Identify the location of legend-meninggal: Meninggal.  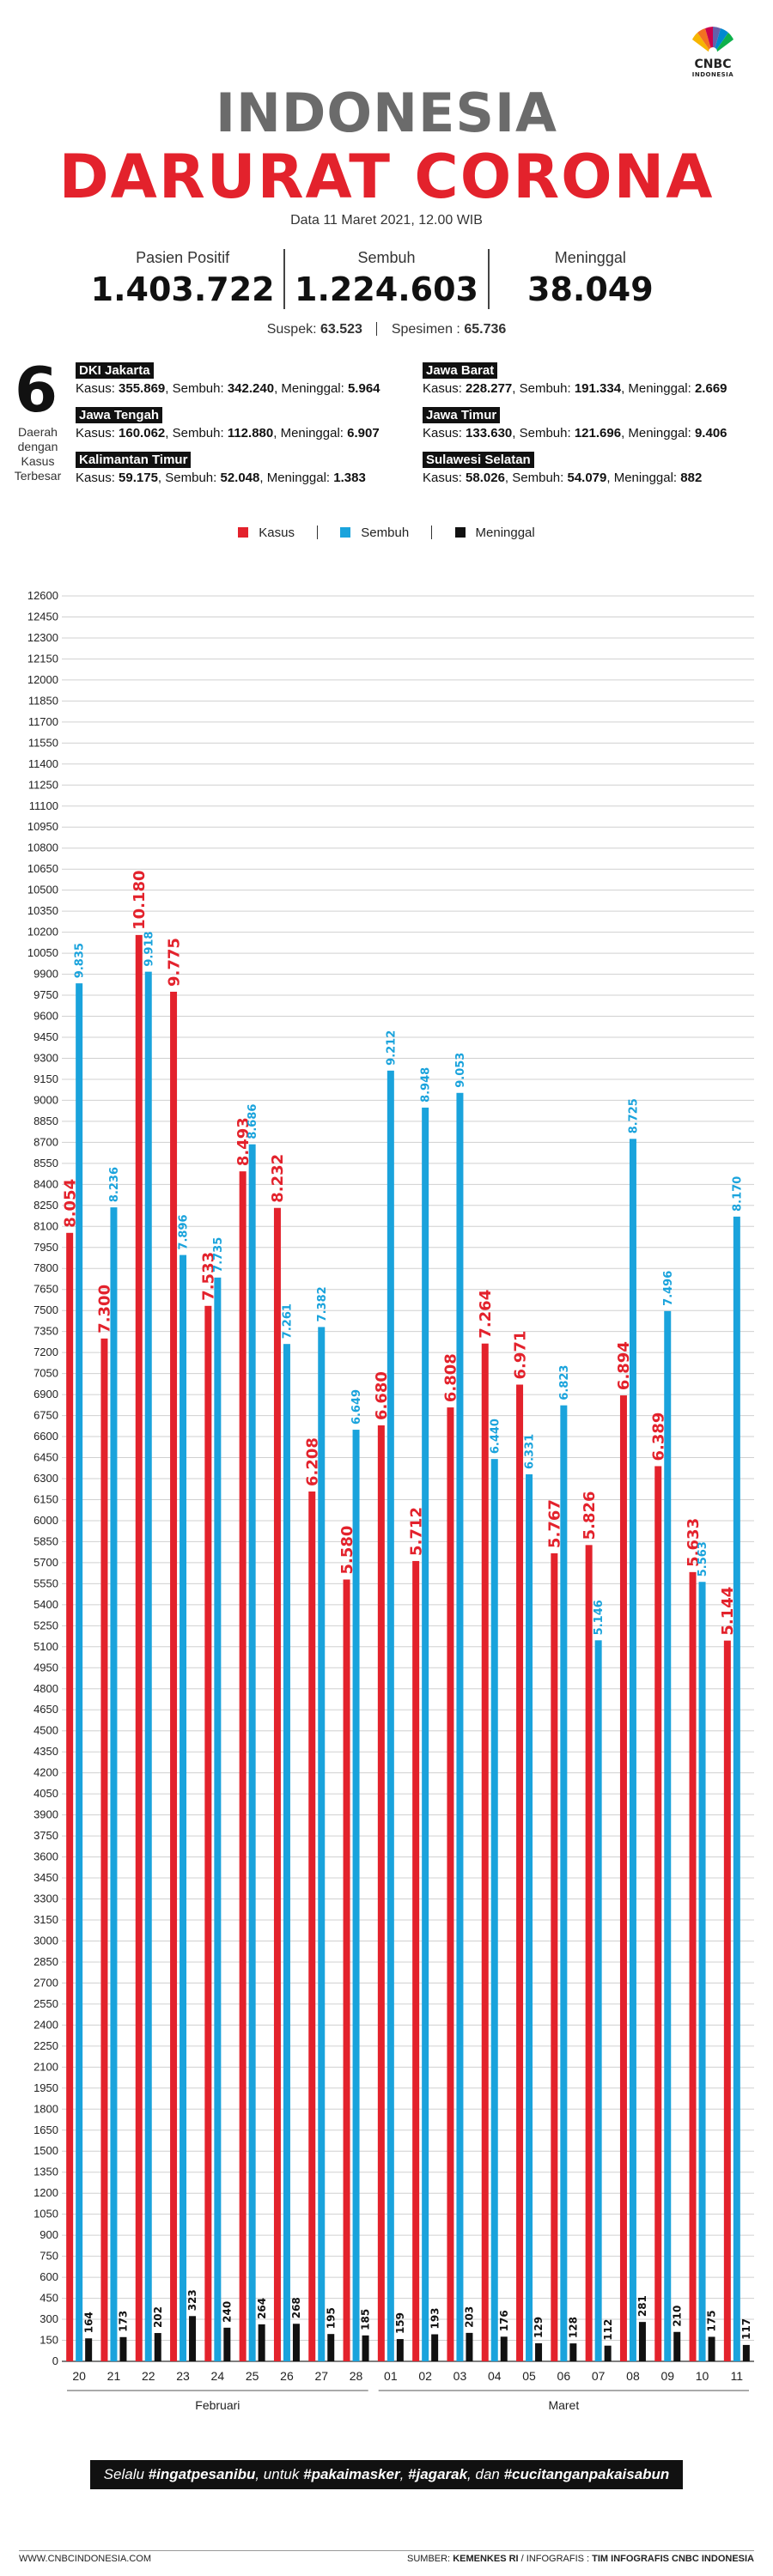
(494, 533).